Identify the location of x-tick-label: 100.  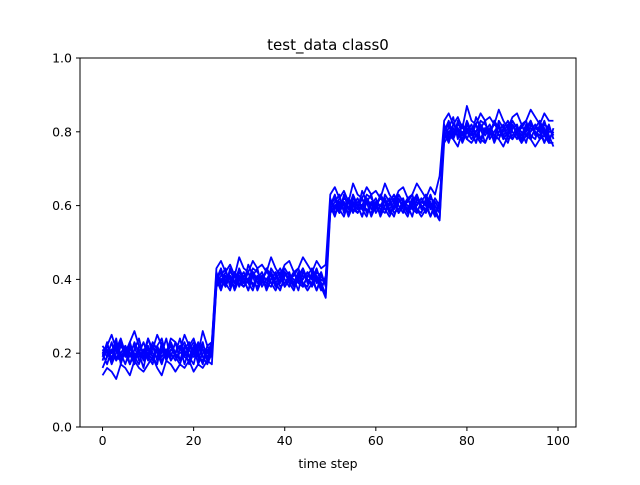
(558, 440).